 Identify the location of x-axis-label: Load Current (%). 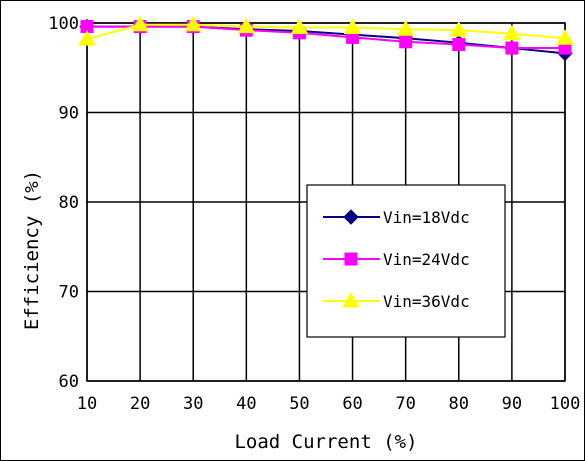
(325, 442).